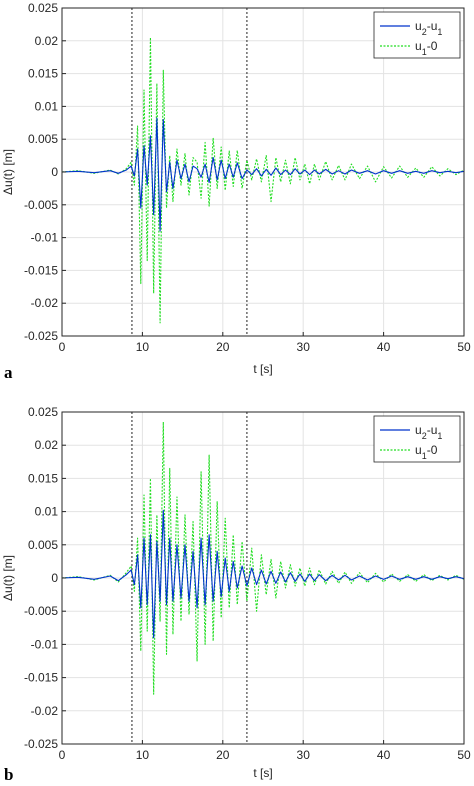 The height and width of the screenshot is (786, 474). What do you see at coordinates (8, 372) in the screenshot?
I see `panel-letter: a` at bounding box center [8, 372].